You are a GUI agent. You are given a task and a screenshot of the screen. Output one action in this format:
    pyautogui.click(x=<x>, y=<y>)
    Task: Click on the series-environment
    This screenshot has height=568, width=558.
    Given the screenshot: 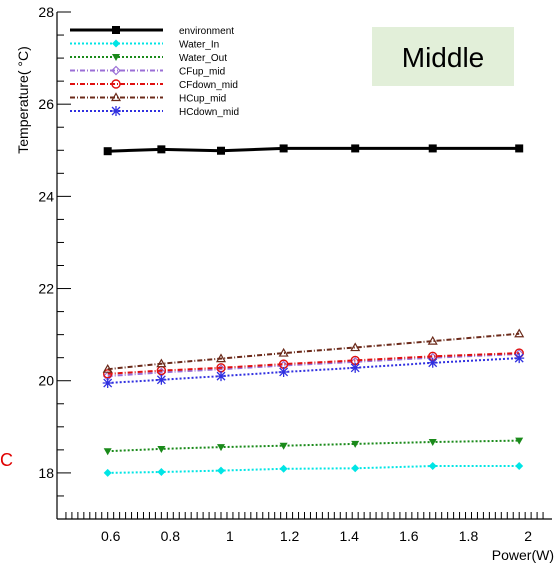 What is the action you would take?
    pyautogui.click(x=313, y=150)
    